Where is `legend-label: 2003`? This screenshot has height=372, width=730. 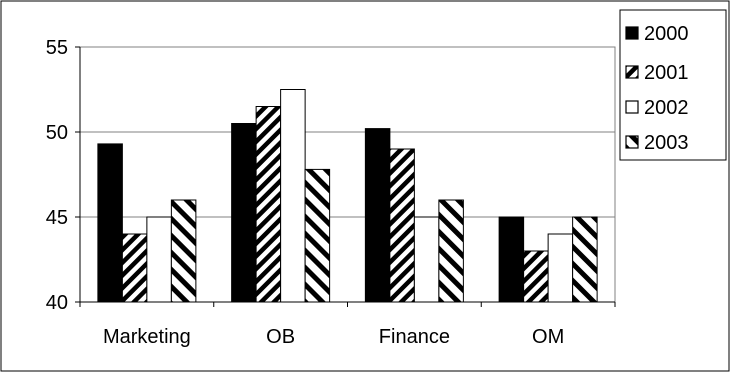
legend-label: 2003 is located at coordinates (666, 143).